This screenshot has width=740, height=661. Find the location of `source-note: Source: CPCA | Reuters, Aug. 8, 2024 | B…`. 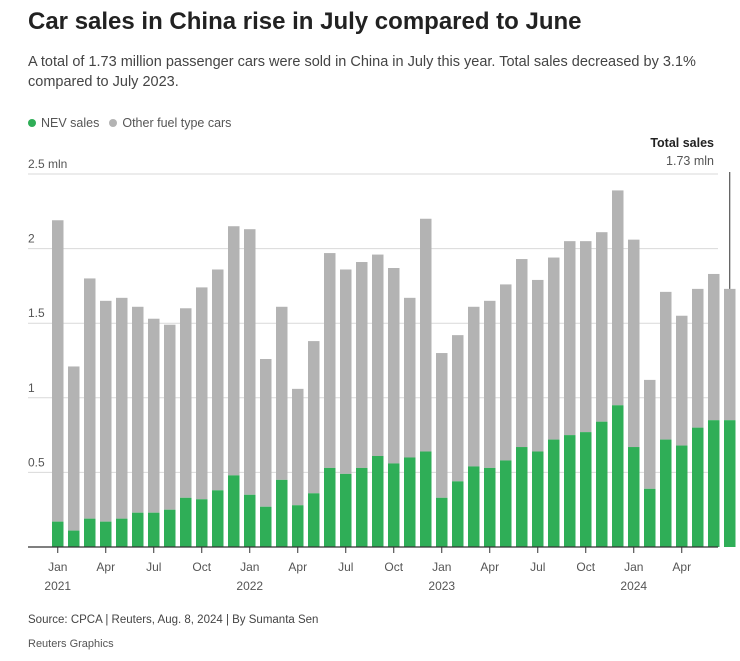

source-note: Source: CPCA | Reuters, Aug. 8, 2024 | B… is located at coordinates (173, 620).